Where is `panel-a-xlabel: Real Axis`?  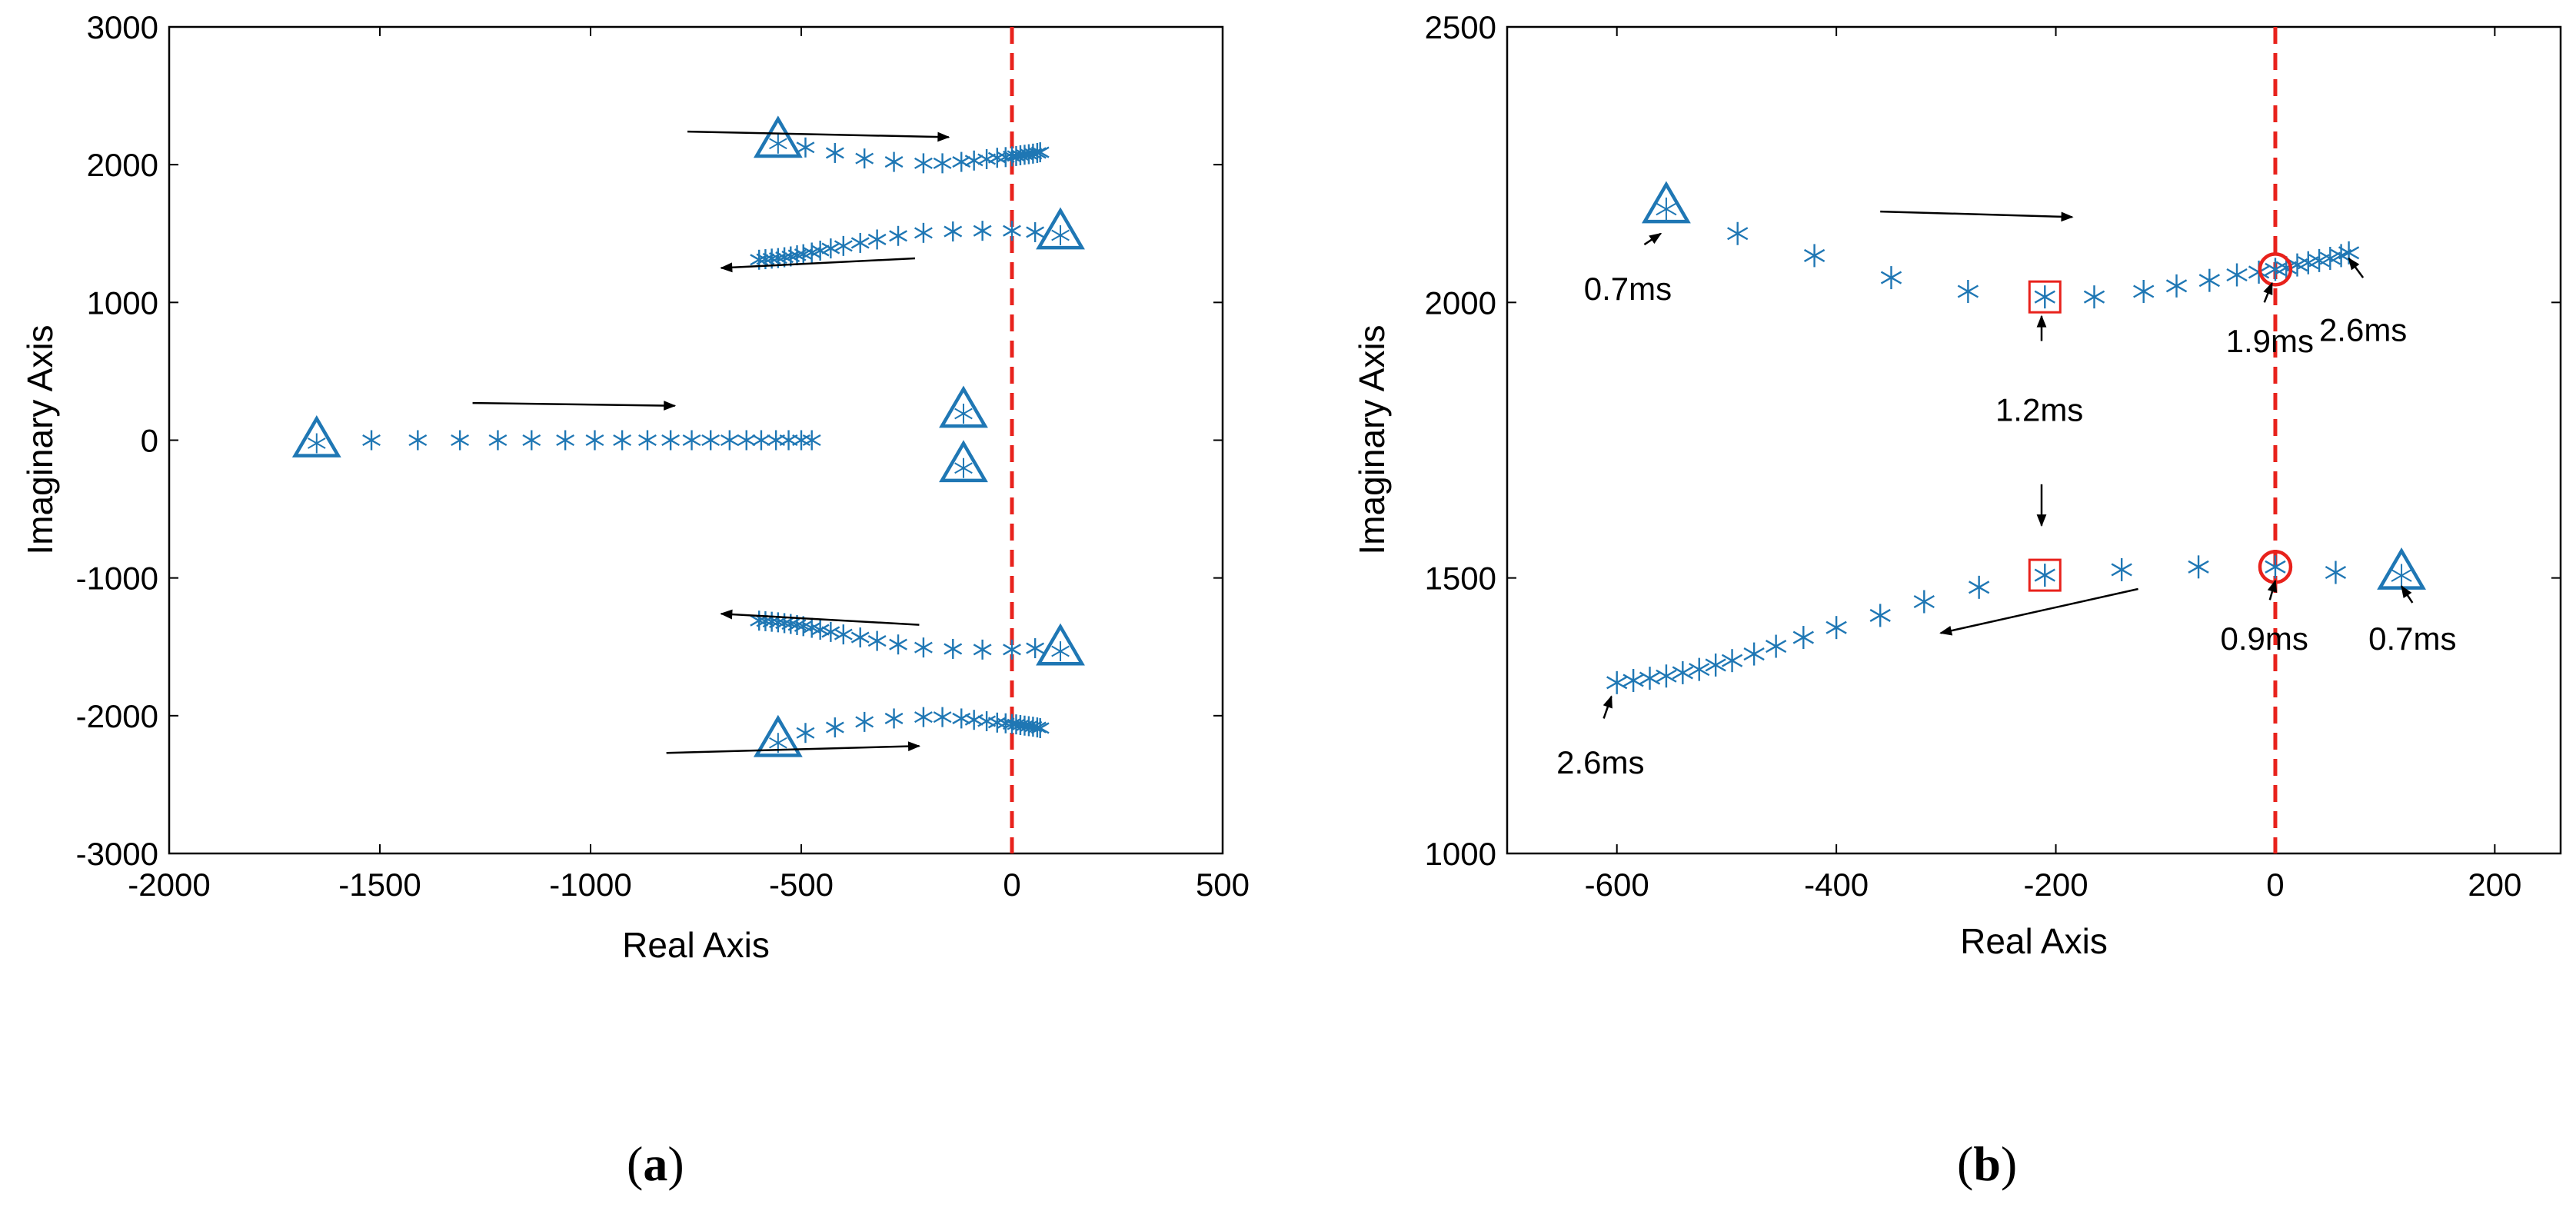 panel-a-xlabel: Real Axis is located at coordinates (696, 945).